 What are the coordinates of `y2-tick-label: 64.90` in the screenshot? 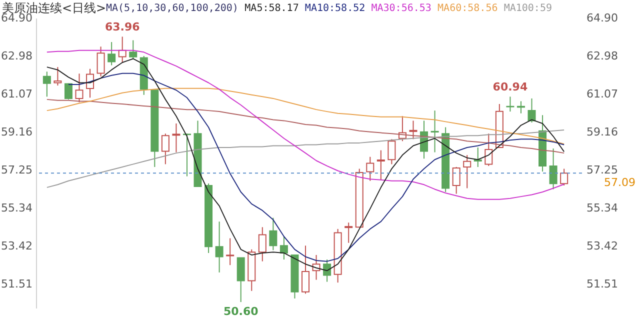 It's located at (602, 18).